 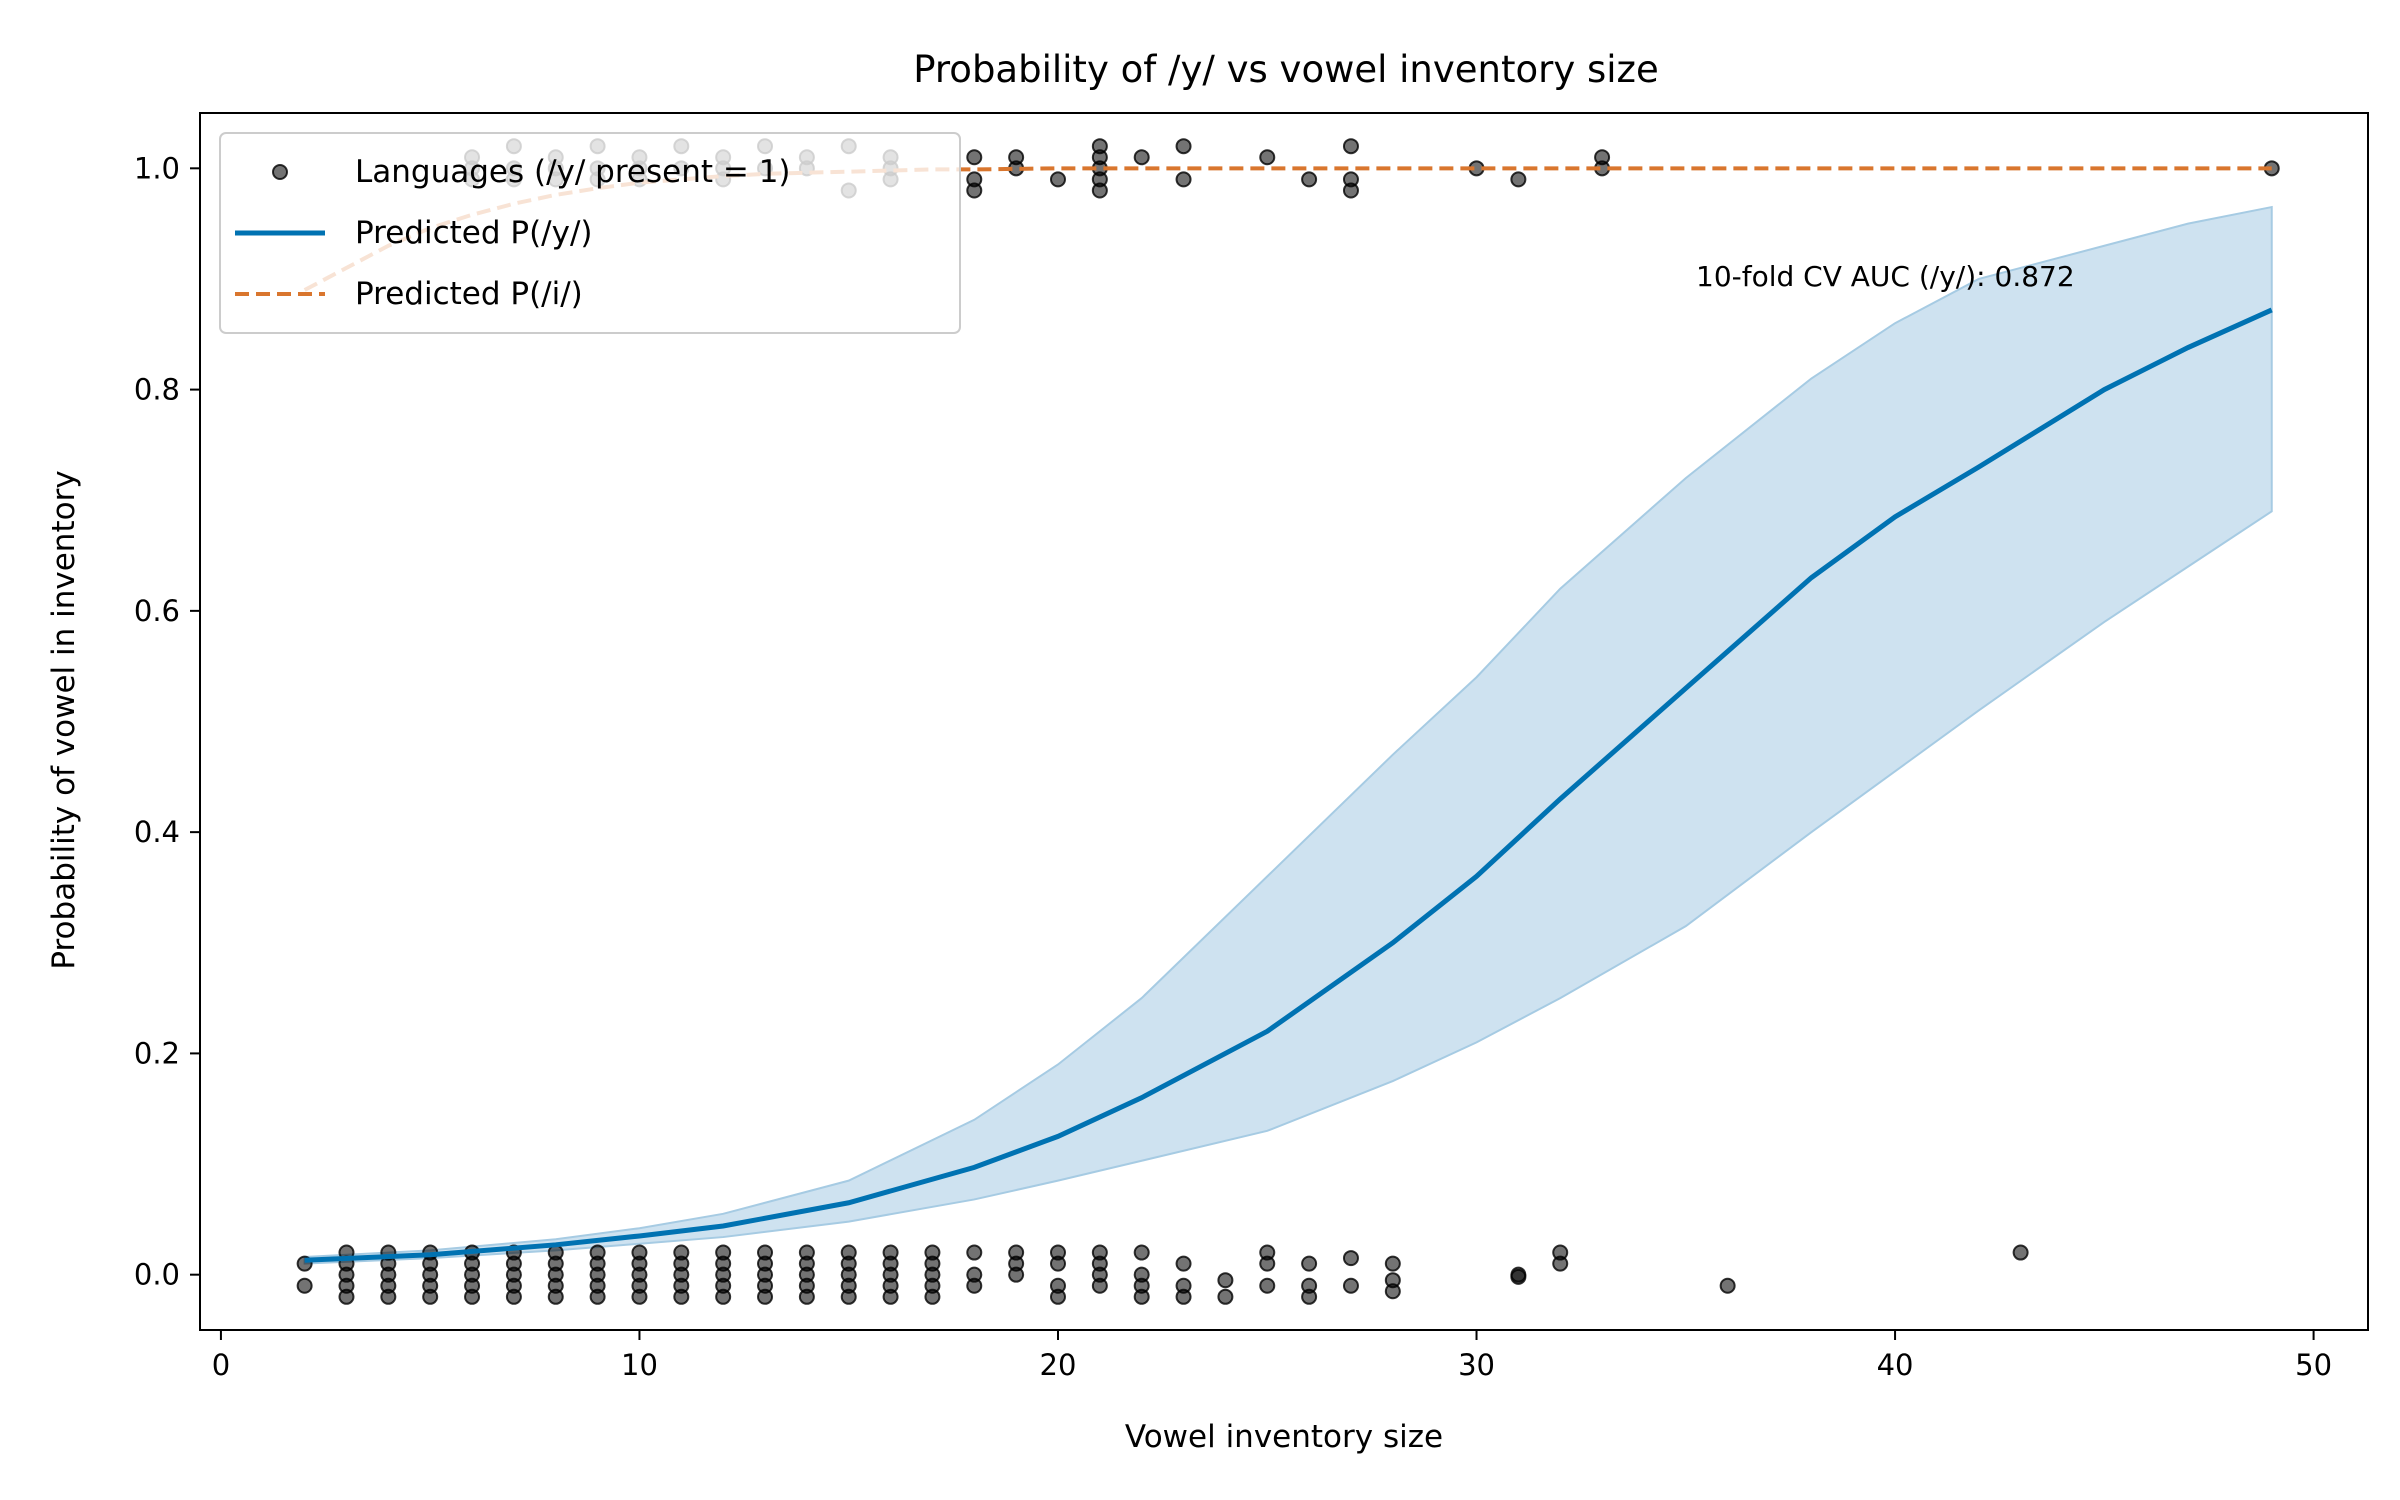 What do you see at coordinates (1058, 1365) in the screenshot?
I see `x-tick-label: 20` at bounding box center [1058, 1365].